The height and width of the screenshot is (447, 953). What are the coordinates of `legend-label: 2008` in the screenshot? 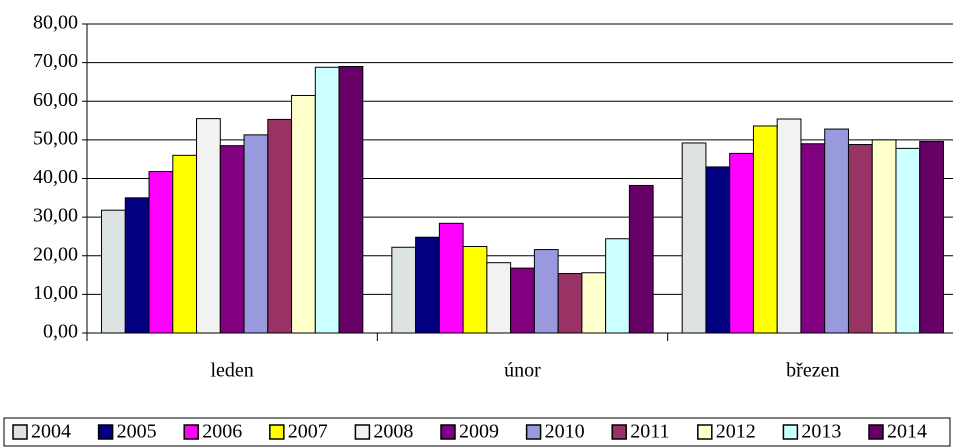 It's located at (393, 432).